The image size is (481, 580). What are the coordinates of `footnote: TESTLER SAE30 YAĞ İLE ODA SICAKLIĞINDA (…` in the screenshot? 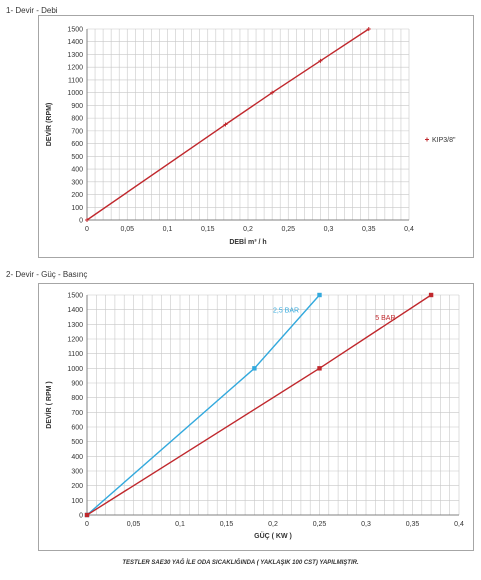 It's located at (240, 563).